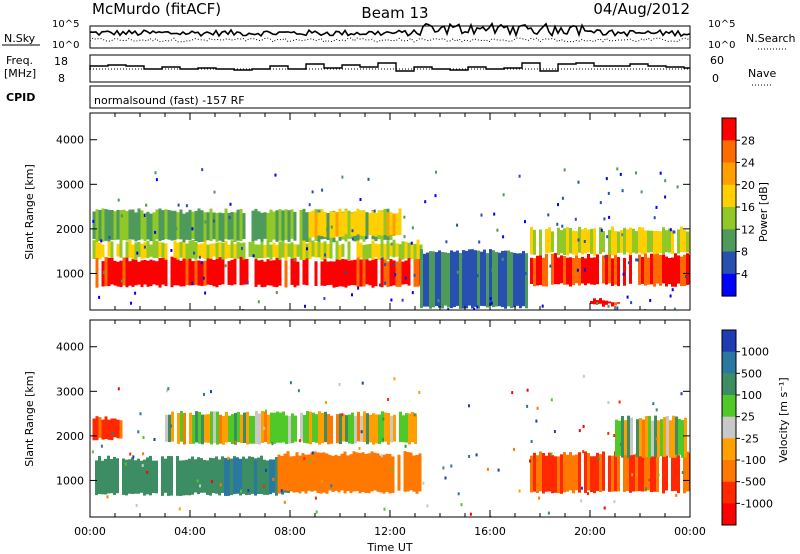 This screenshot has height=554, width=800. Describe the element at coordinates (744, 274) in the screenshot. I see `colorbar-tick-label: 4` at that location.